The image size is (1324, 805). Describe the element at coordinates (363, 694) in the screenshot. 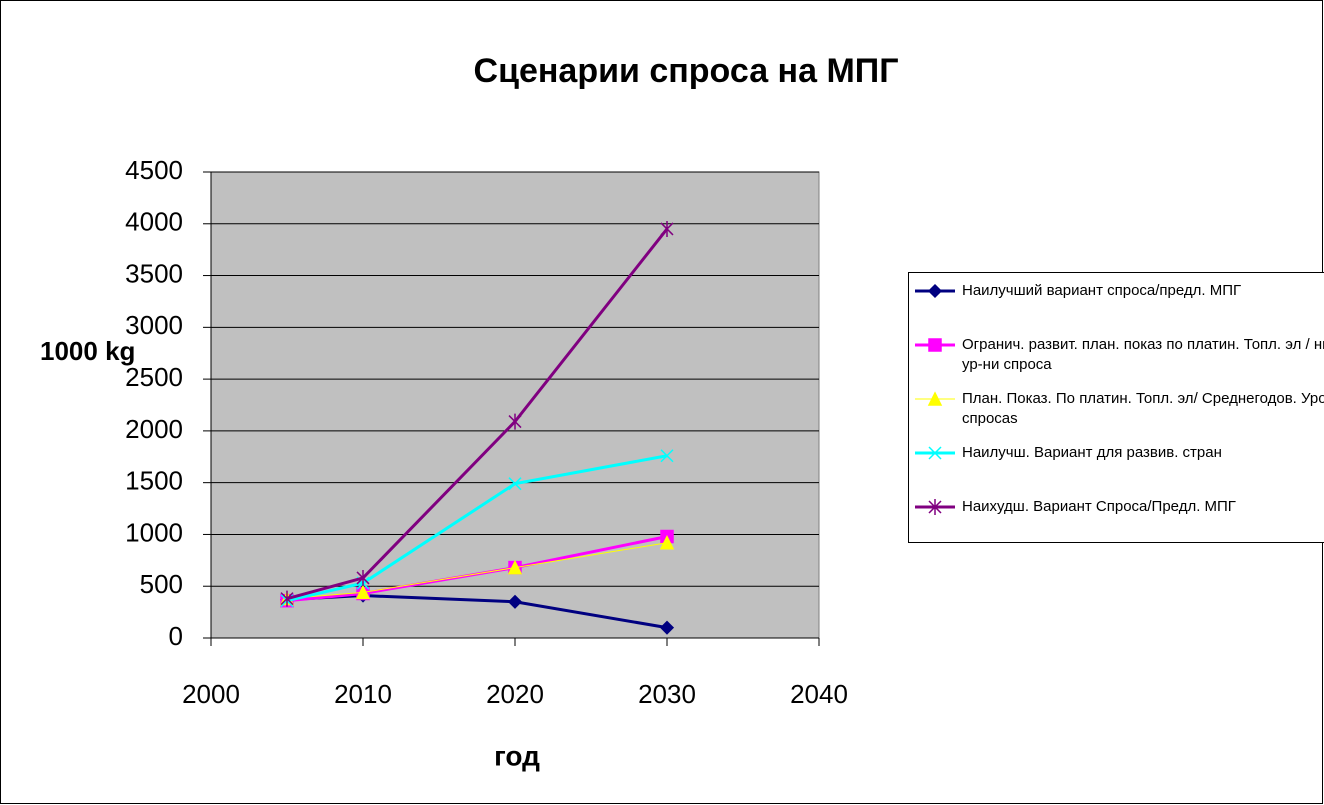

I see `x-tick-label: 2010` at that location.